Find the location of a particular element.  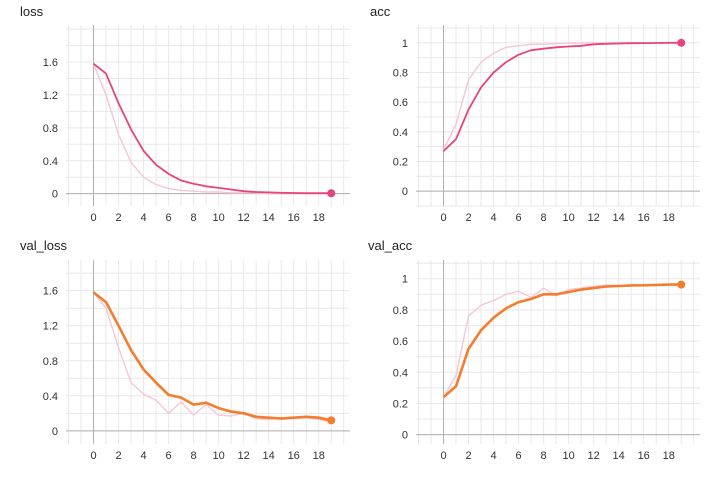

chart-title-val-acc: val_acc is located at coordinates (390, 245).